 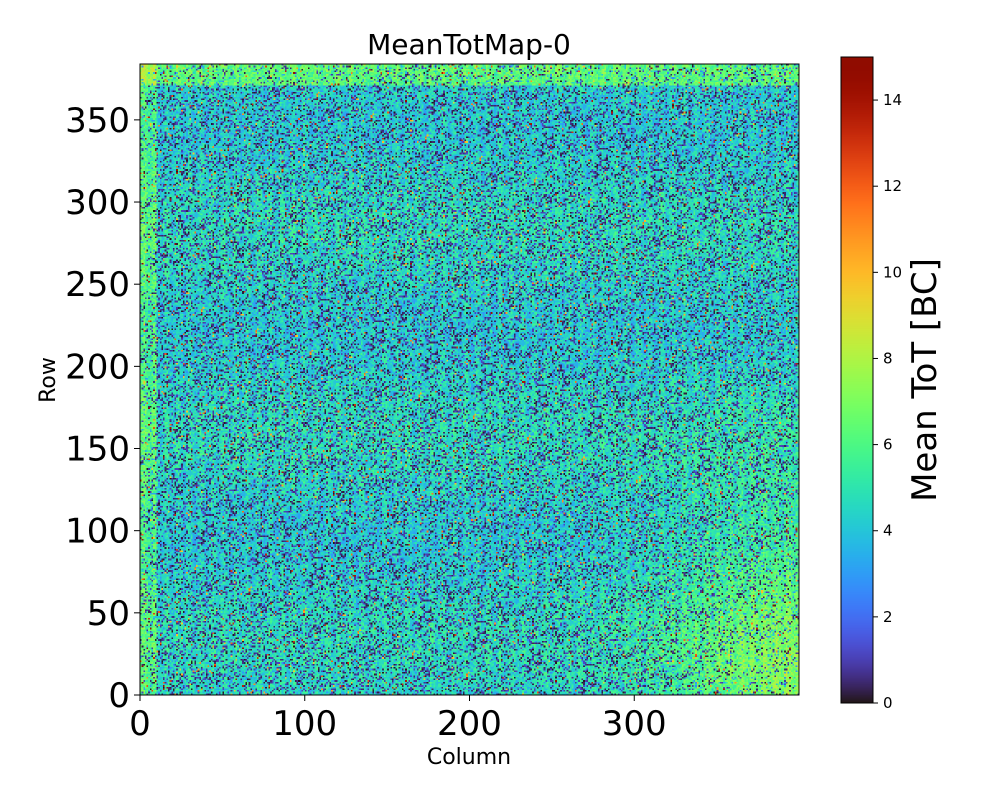 What do you see at coordinates (888, 703) in the screenshot?
I see `colorbar-tick-label: 0` at bounding box center [888, 703].